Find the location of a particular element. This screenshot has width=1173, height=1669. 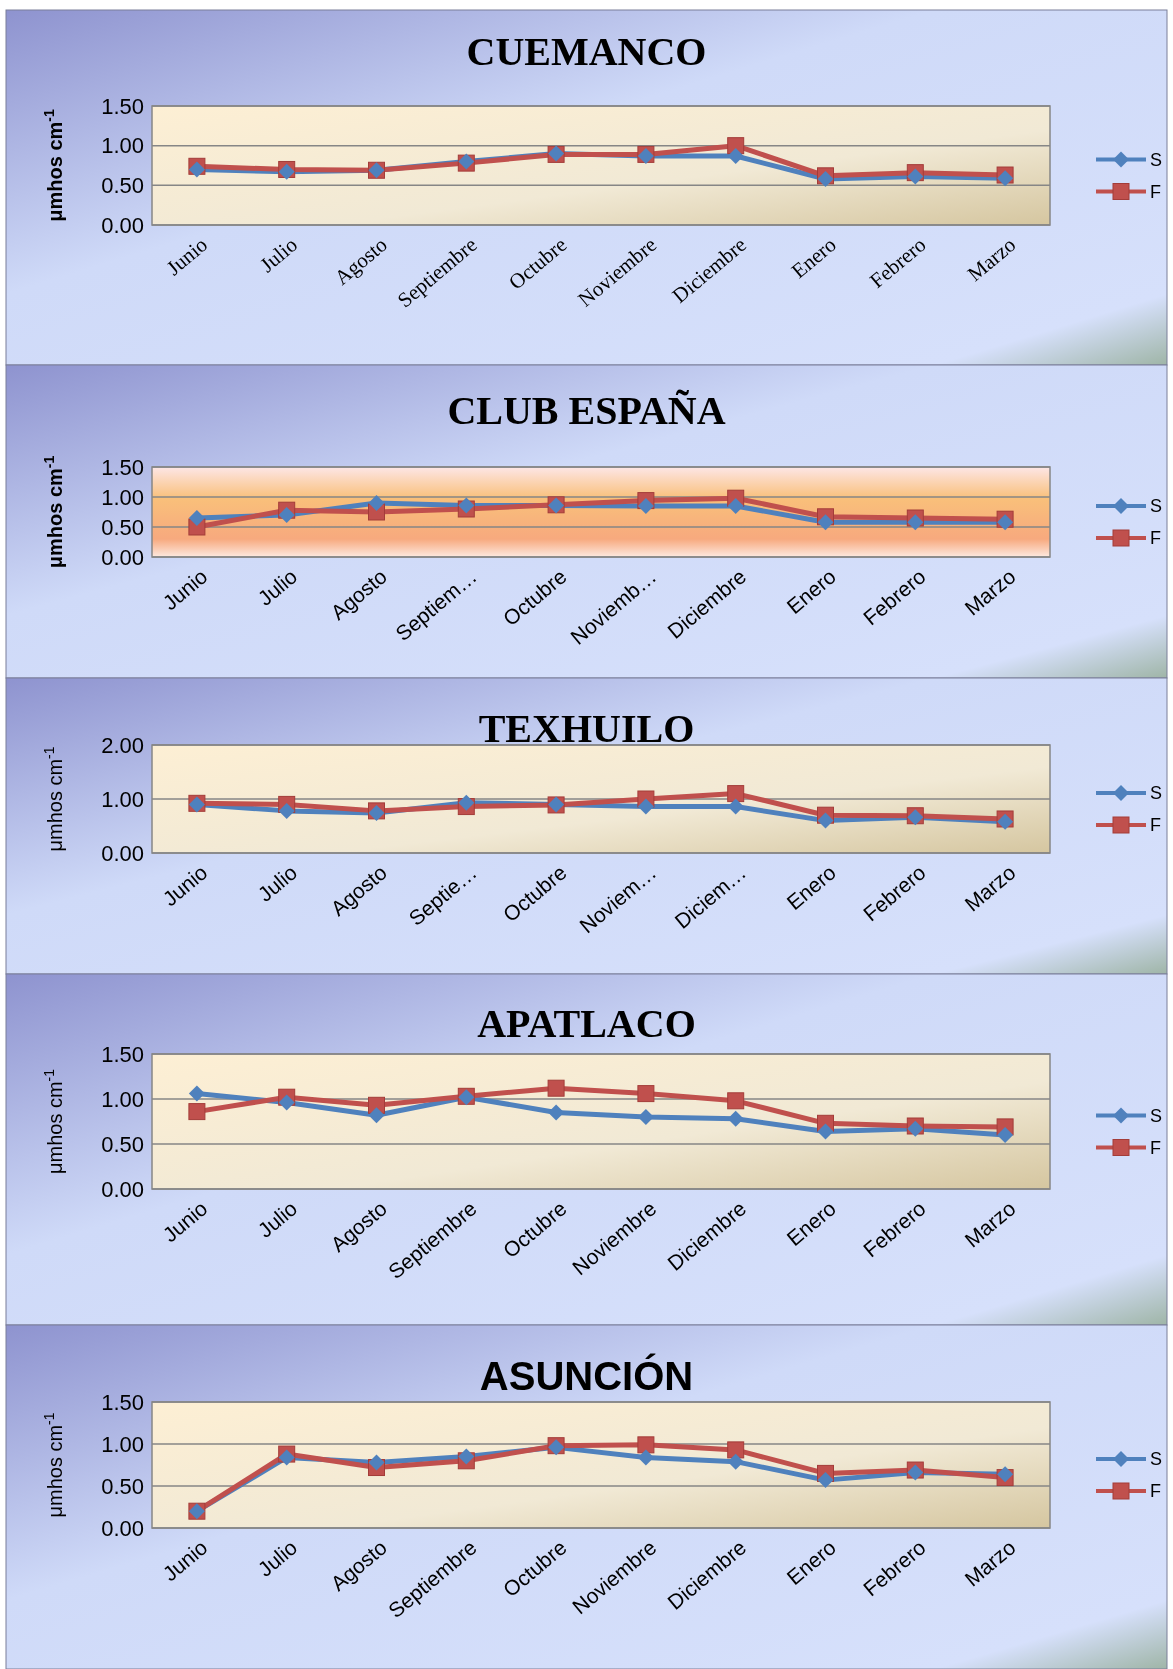

chart-title: CLUB ESPAÑA is located at coordinates (586, 410).